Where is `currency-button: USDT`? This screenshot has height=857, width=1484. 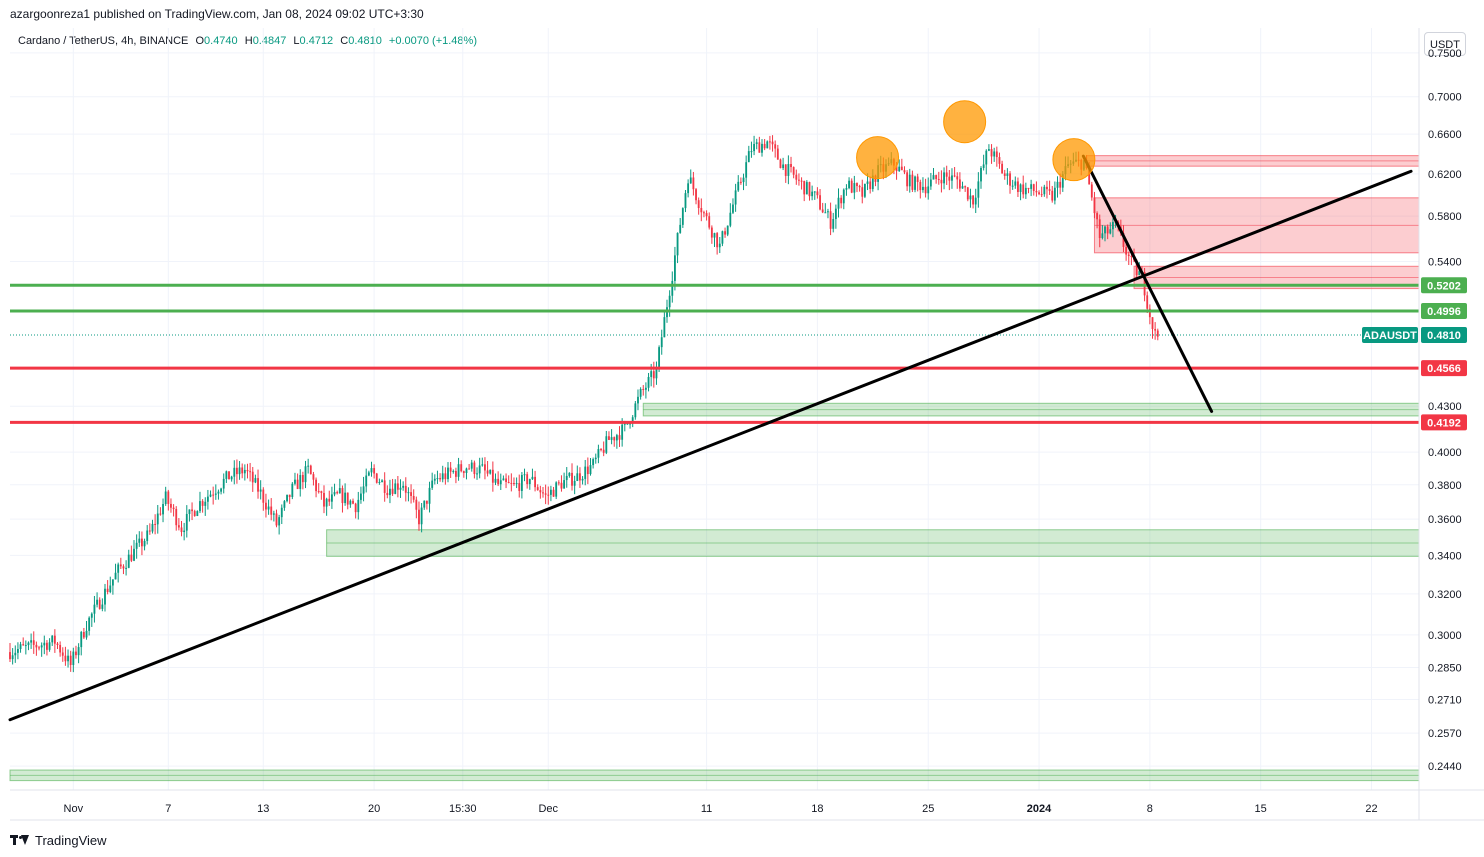
currency-button: USDT is located at coordinates (1445, 44).